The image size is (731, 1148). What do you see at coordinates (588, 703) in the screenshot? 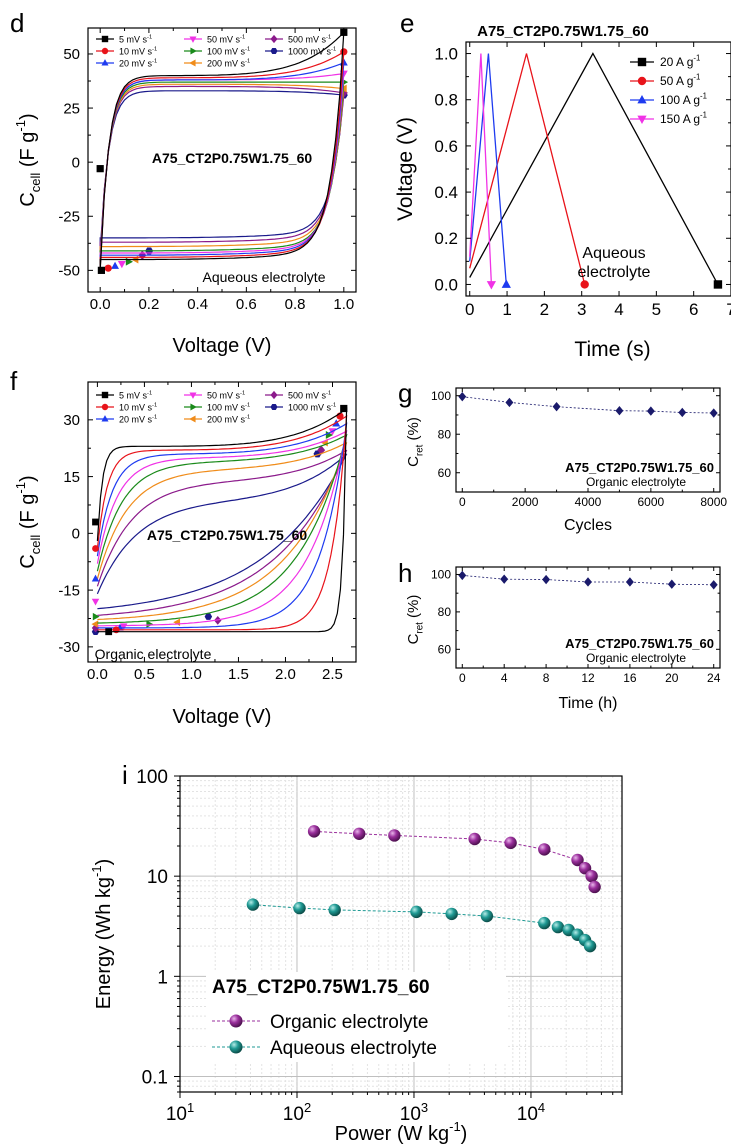
I see `x-axis-label: Time (h)` at bounding box center [588, 703].